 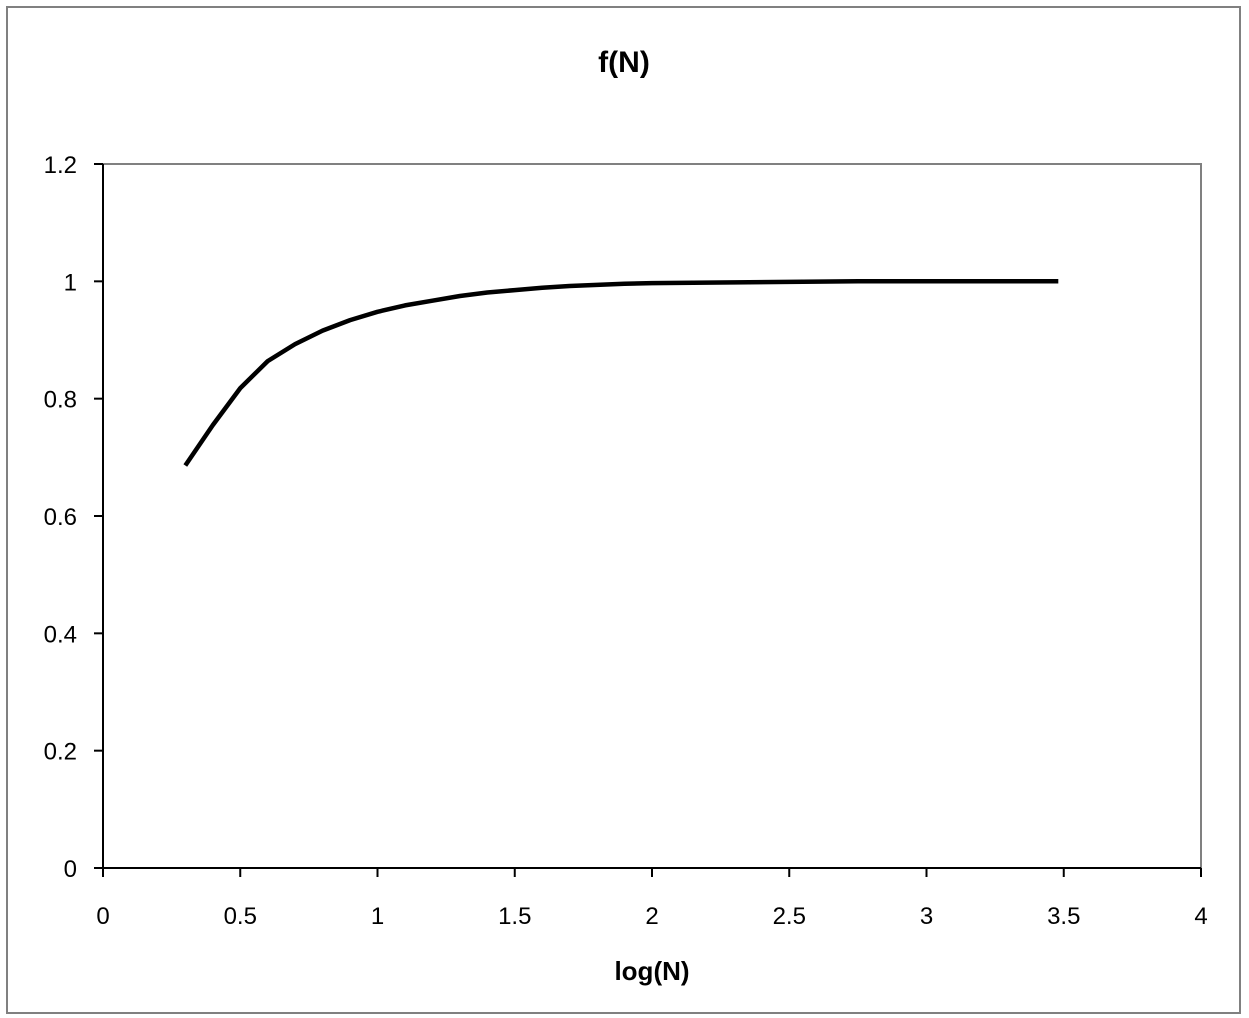 What do you see at coordinates (624, 62) in the screenshot?
I see `chart-title: f(N)` at bounding box center [624, 62].